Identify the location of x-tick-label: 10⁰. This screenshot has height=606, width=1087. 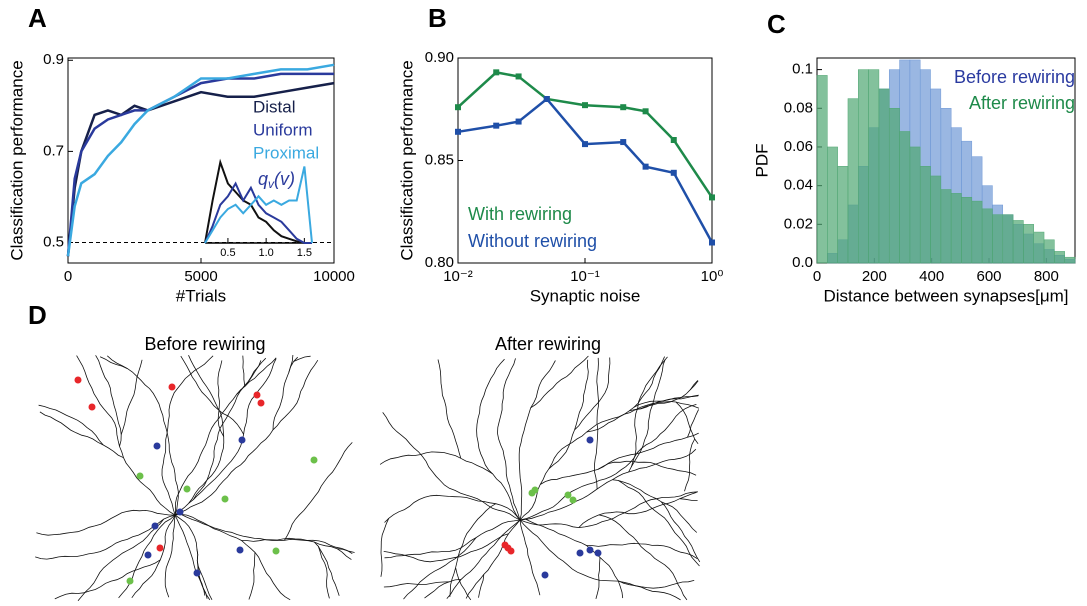
(712, 276).